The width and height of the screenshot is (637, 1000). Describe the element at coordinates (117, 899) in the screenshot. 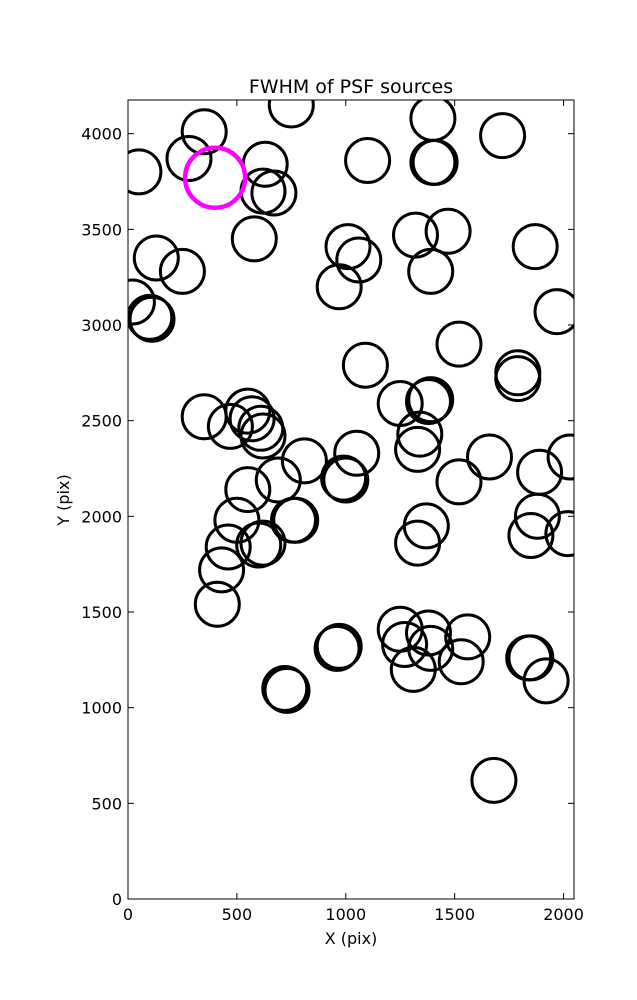

I see `y-tick-label: 0` at that location.